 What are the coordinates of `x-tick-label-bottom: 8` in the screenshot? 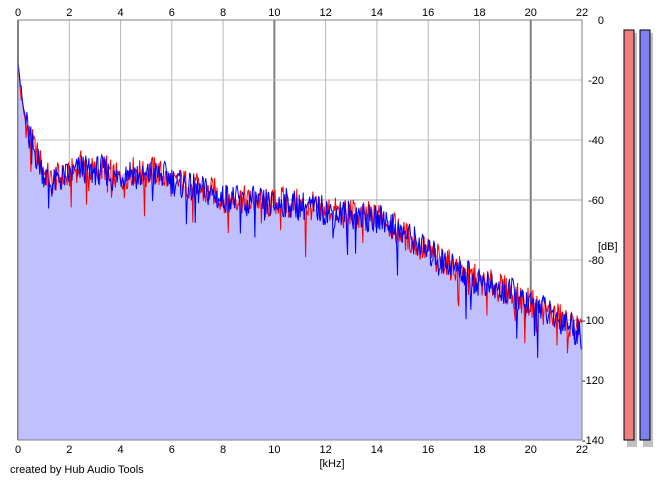 It's located at (223, 450).